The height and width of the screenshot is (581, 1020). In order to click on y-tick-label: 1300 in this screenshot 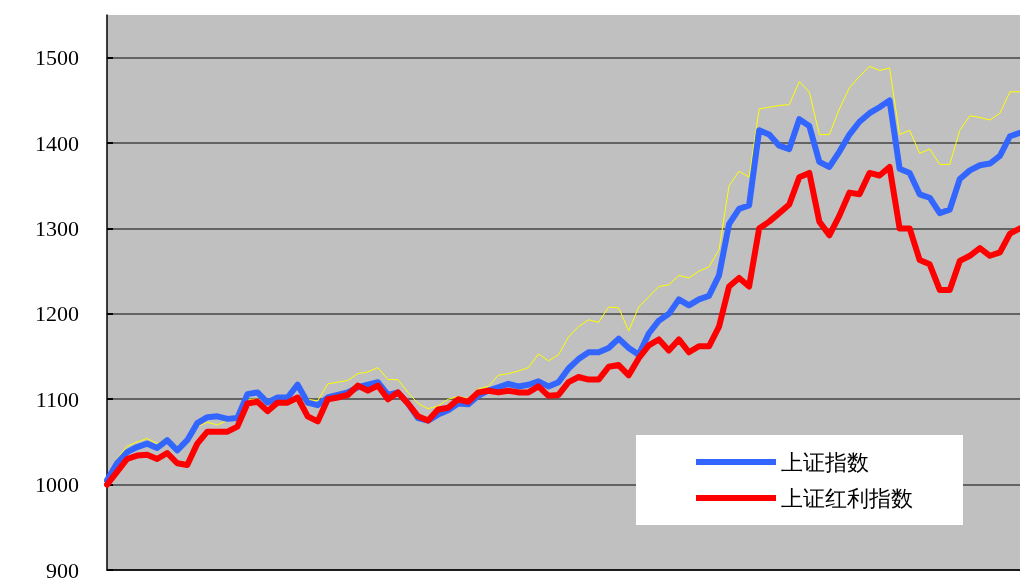, I will do `click(57, 228)`.